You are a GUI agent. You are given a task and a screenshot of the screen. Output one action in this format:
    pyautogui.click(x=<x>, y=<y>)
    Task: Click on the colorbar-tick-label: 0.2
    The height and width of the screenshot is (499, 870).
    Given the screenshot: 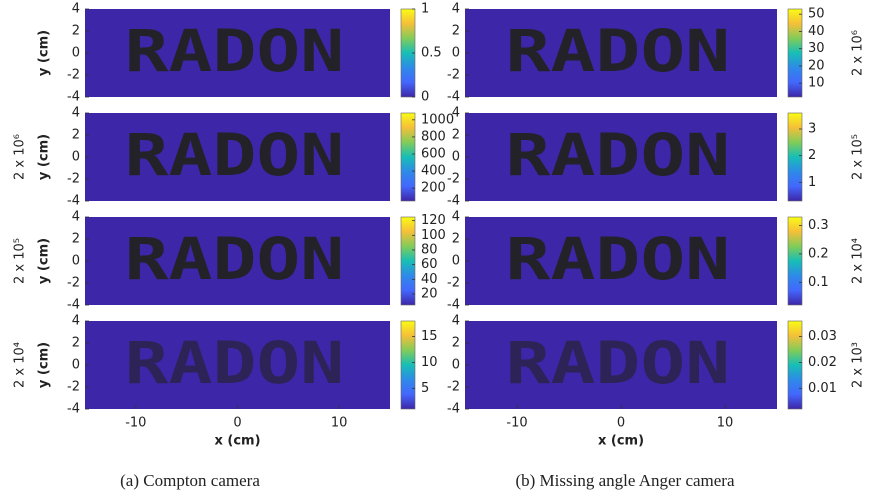 What is the action you would take?
    pyautogui.click(x=818, y=253)
    